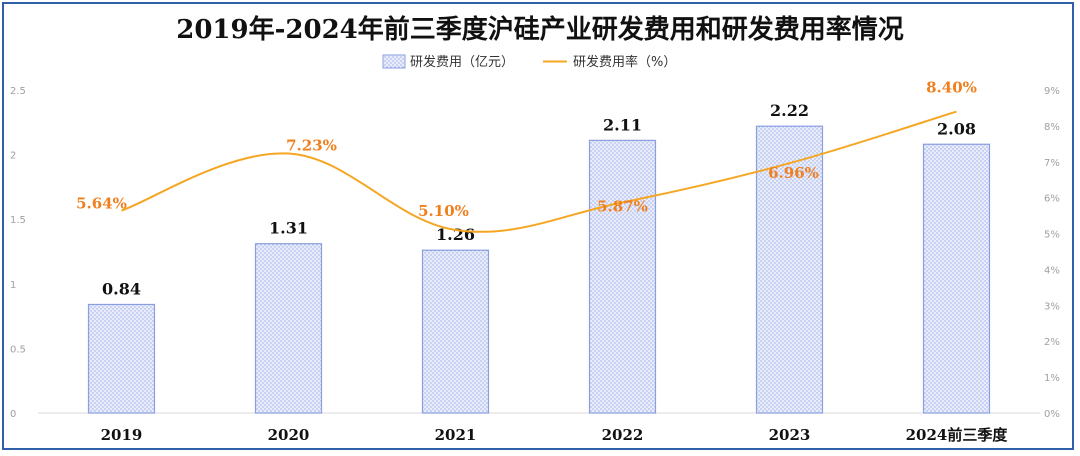 The image size is (1080, 456). What do you see at coordinates (622, 206) in the screenshot?
I see `line-data-label: 5.87%` at bounding box center [622, 206].